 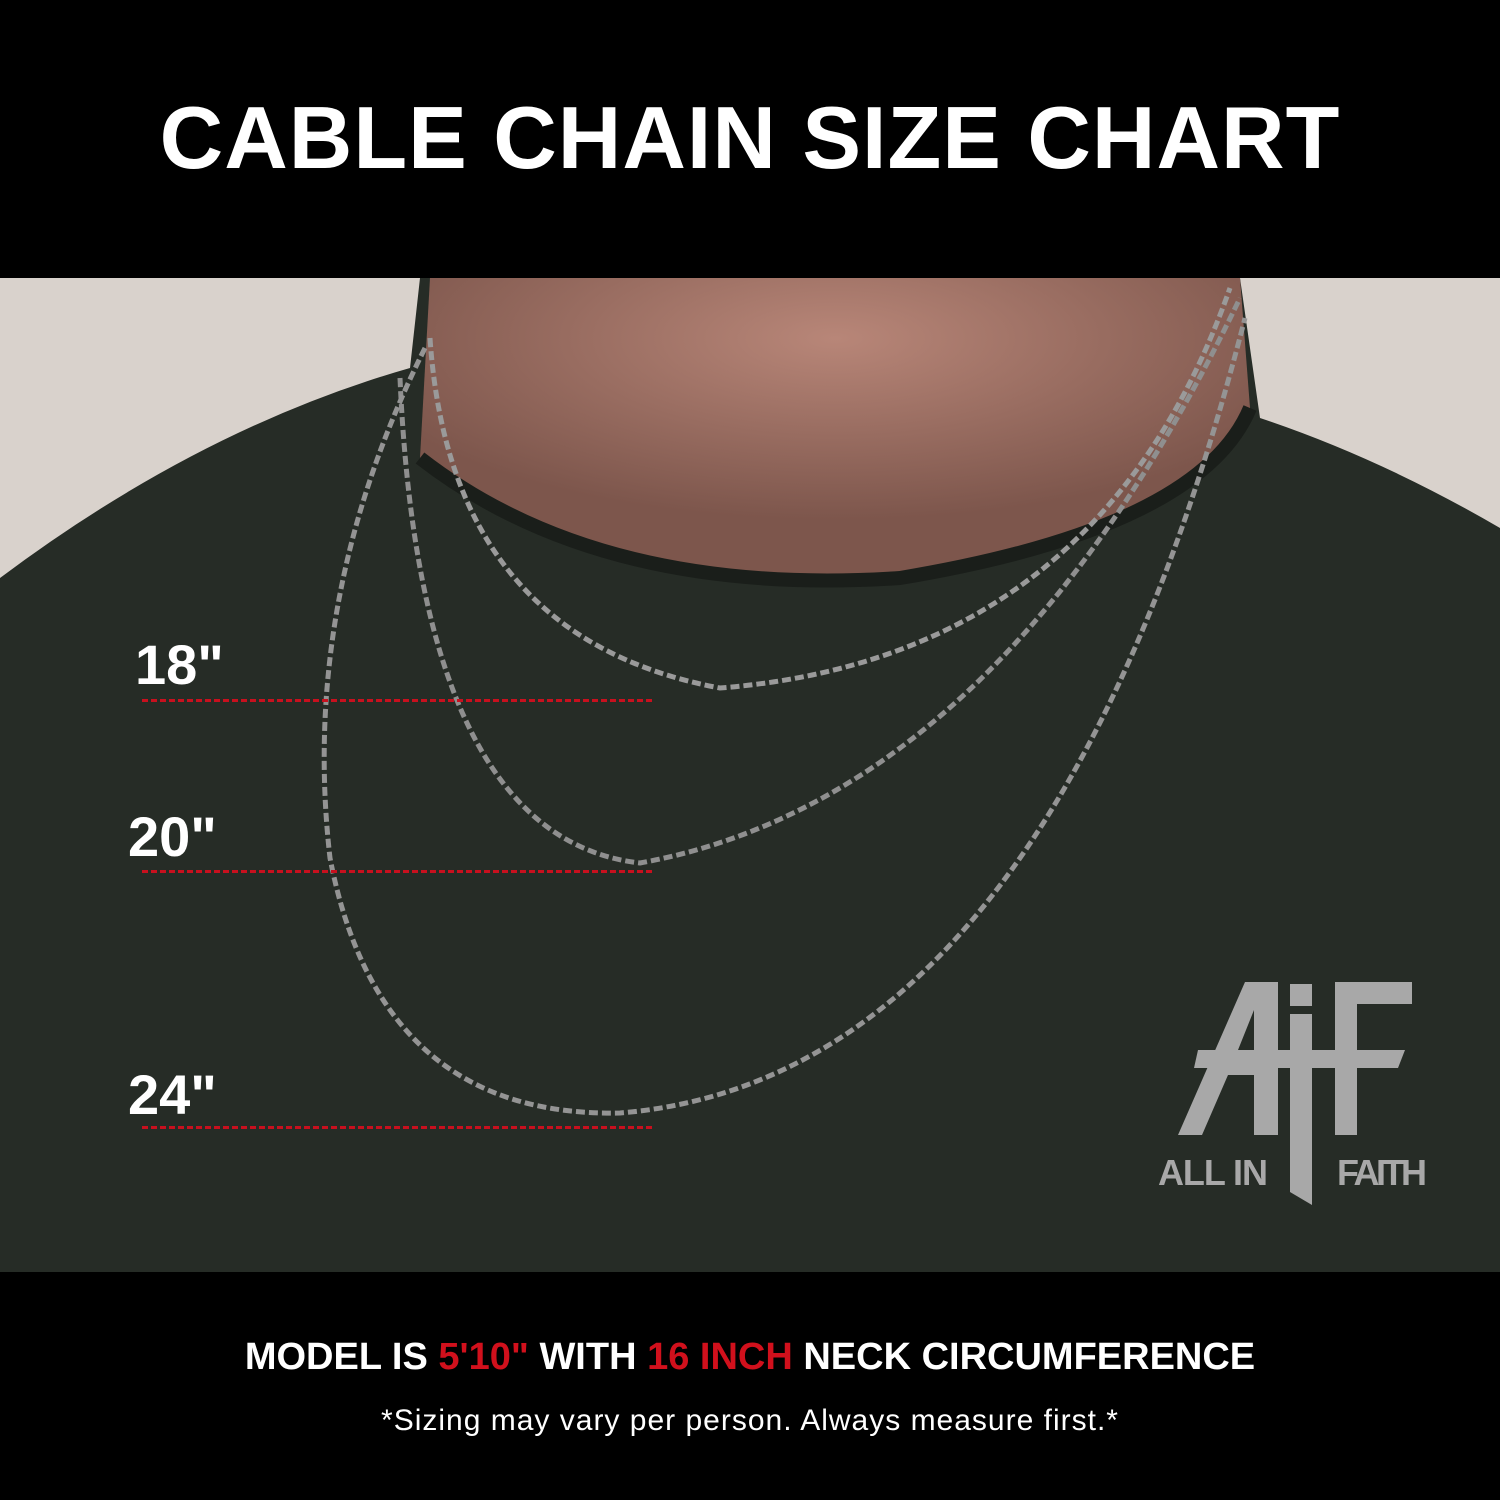 What do you see at coordinates (1029, 1357) in the screenshot?
I see `model-suffix: NECK CIRCUMFERENCE` at bounding box center [1029, 1357].